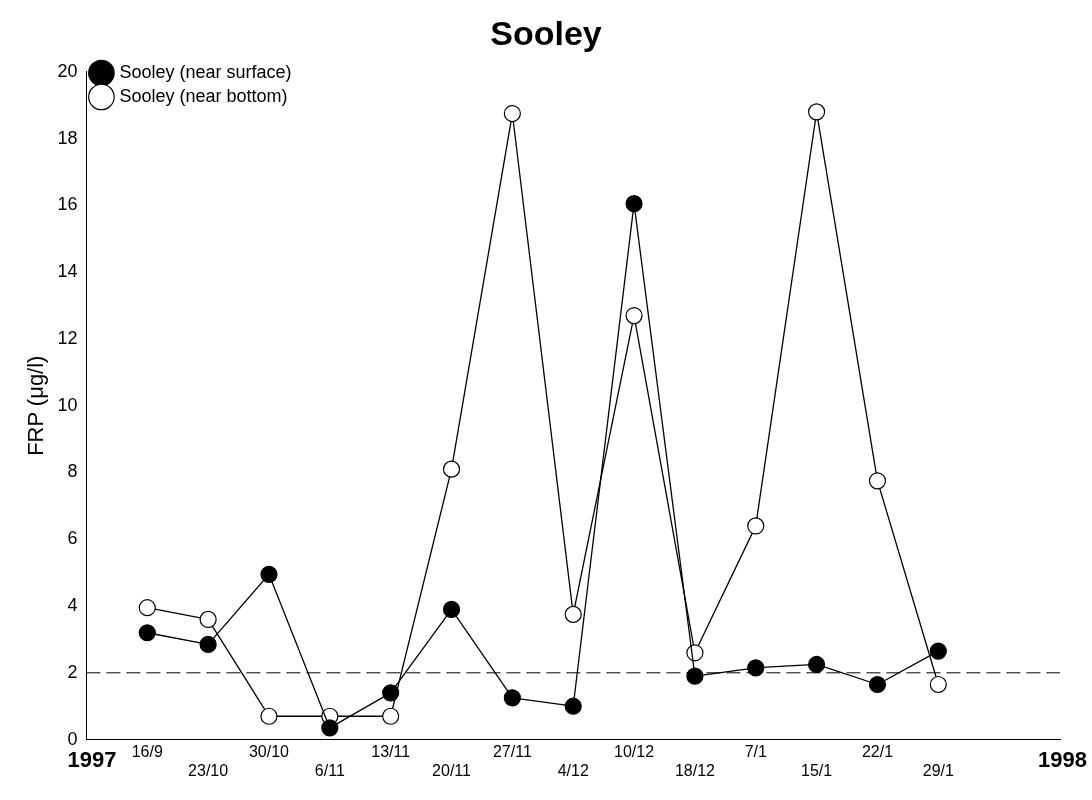 The height and width of the screenshot is (800, 1092). Describe the element at coordinates (817, 770) in the screenshot. I see `x-tick-label: 15/1` at that location.